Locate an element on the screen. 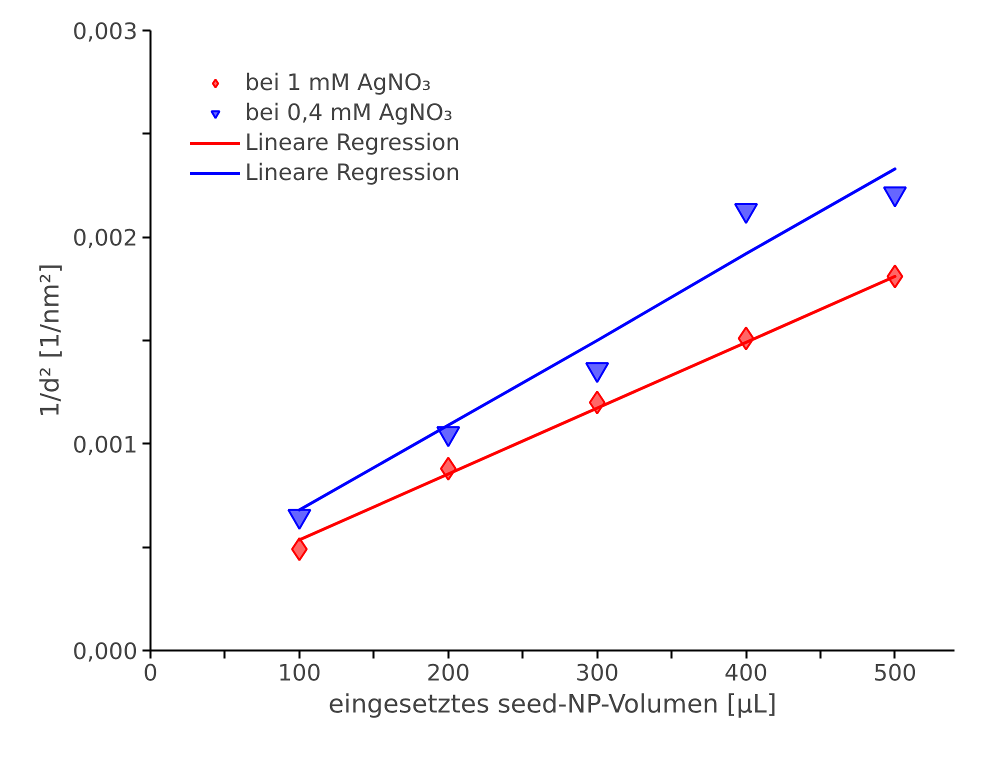 Image resolution: width=984 pixels, height=760 pixels. y-tick-label: 0,001 is located at coordinates (105, 445).